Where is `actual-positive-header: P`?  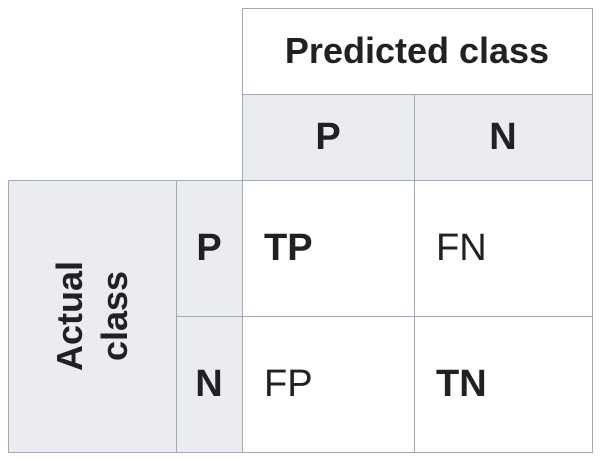
actual-positive-header: P is located at coordinates (209, 248).